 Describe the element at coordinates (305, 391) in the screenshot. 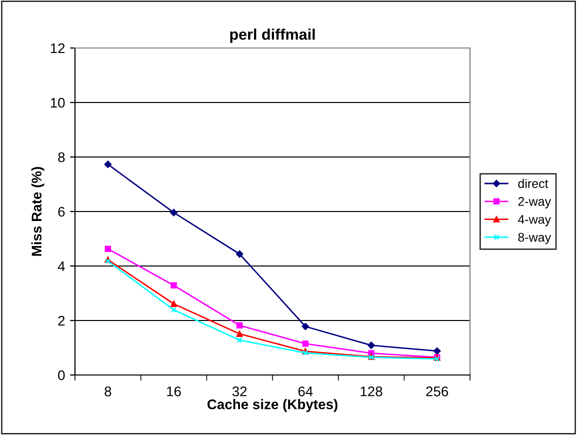

I see `x-tick-label: 64` at that location.